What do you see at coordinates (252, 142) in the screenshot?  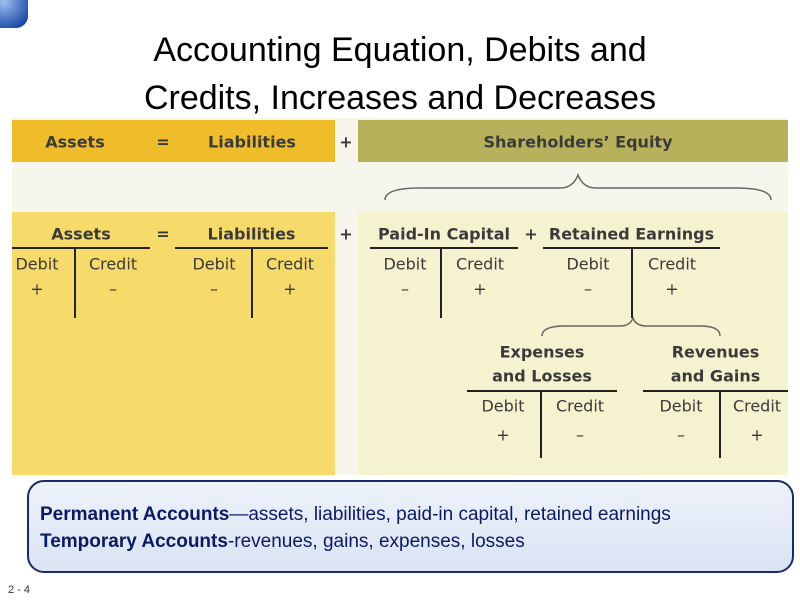 I see `equation-term: Liabilities` at bounding box center [252, 142].